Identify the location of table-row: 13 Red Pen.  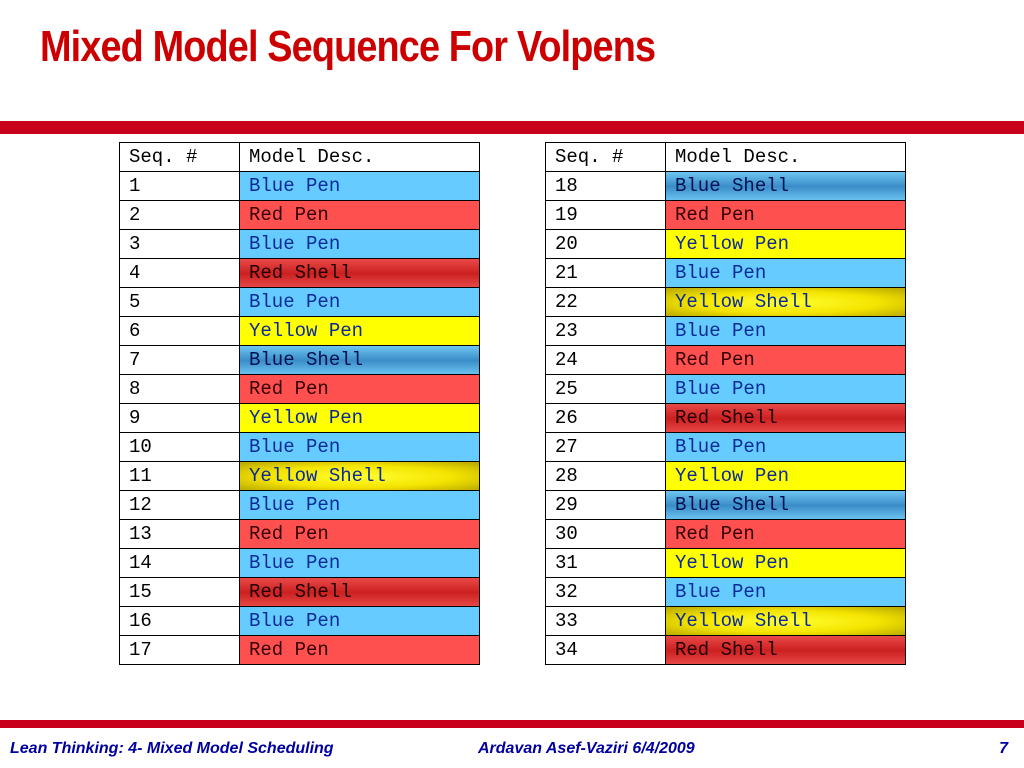
(299, 534).